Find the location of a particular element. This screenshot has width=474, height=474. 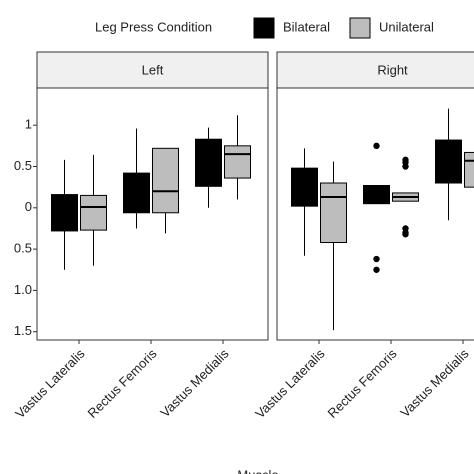

legend-label: Unilateral is located at coordinates (406, 26).